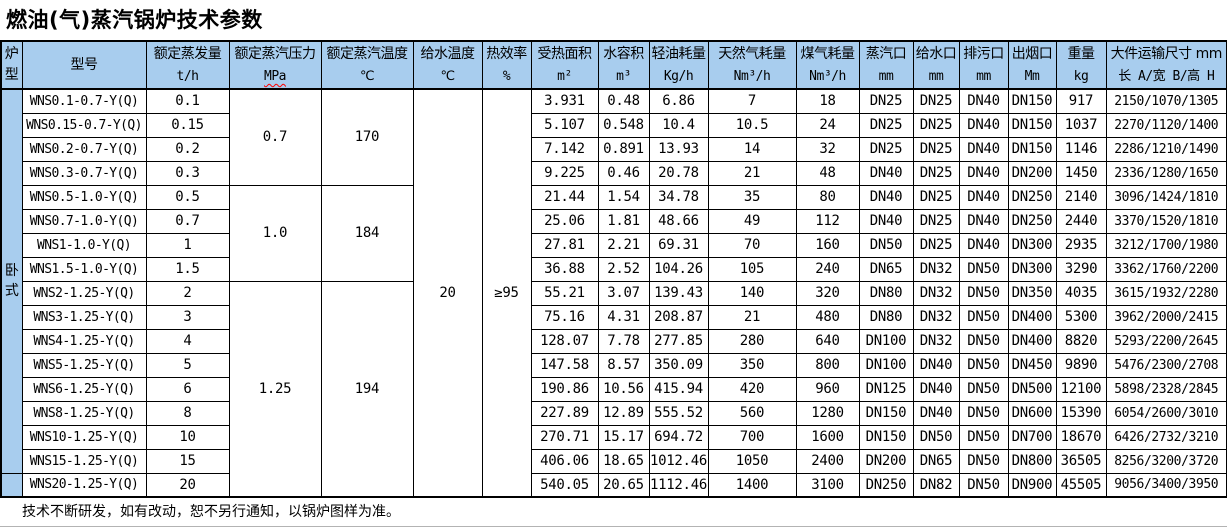 Image resolution: width=1227 pixels, height=527 pixels. What do you see at coordinates (1081, 413) in the screenshot?
I see `cell-weight: 15390` at bounding box center [1081, 413].